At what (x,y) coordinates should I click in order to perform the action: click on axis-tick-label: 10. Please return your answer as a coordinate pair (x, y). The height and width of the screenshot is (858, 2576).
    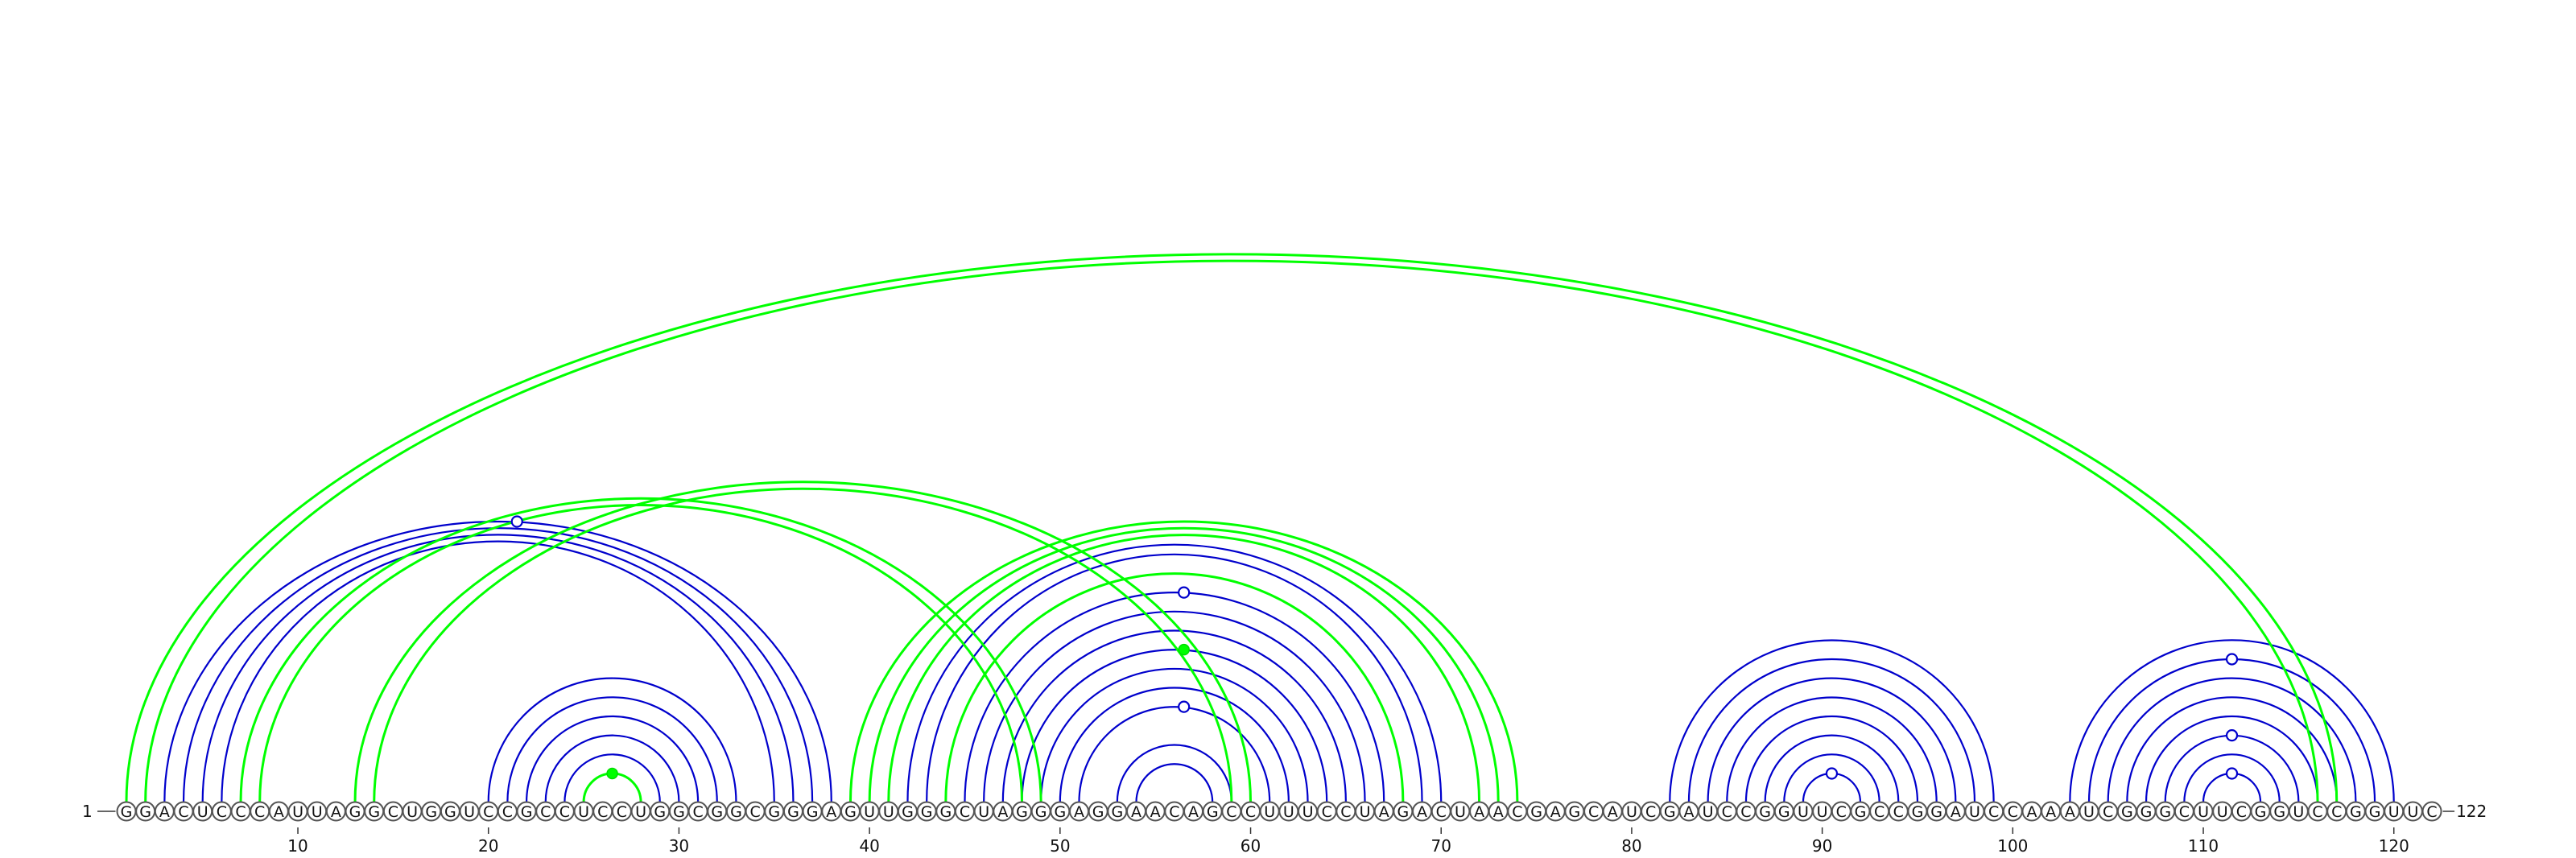
    Looking at the image, I should click on (297, 846).